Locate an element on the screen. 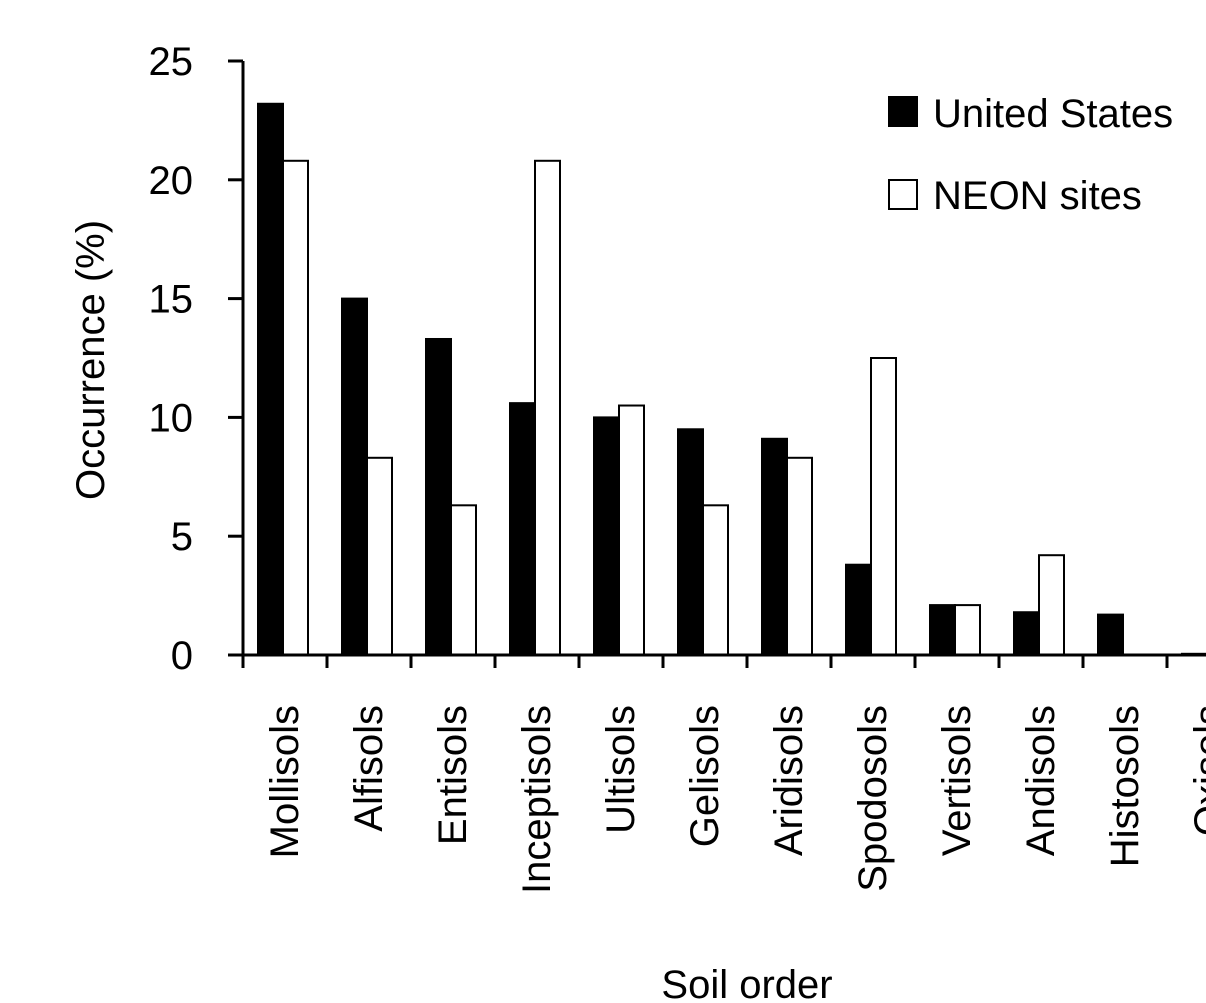 Image resolution: width=1206 pixels, height=1003 pixels. bar-neon-sites-inceptisols is located at coordinates (547, 408).